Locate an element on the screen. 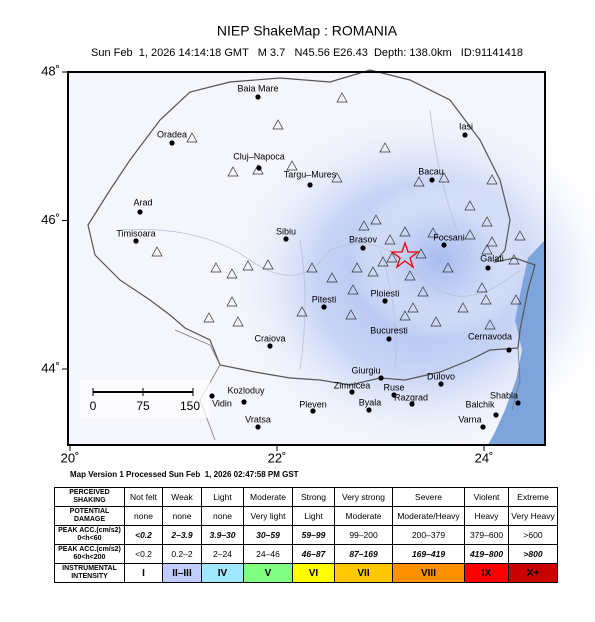  city-label: Ploiesti is located at coordinates (384, 293).